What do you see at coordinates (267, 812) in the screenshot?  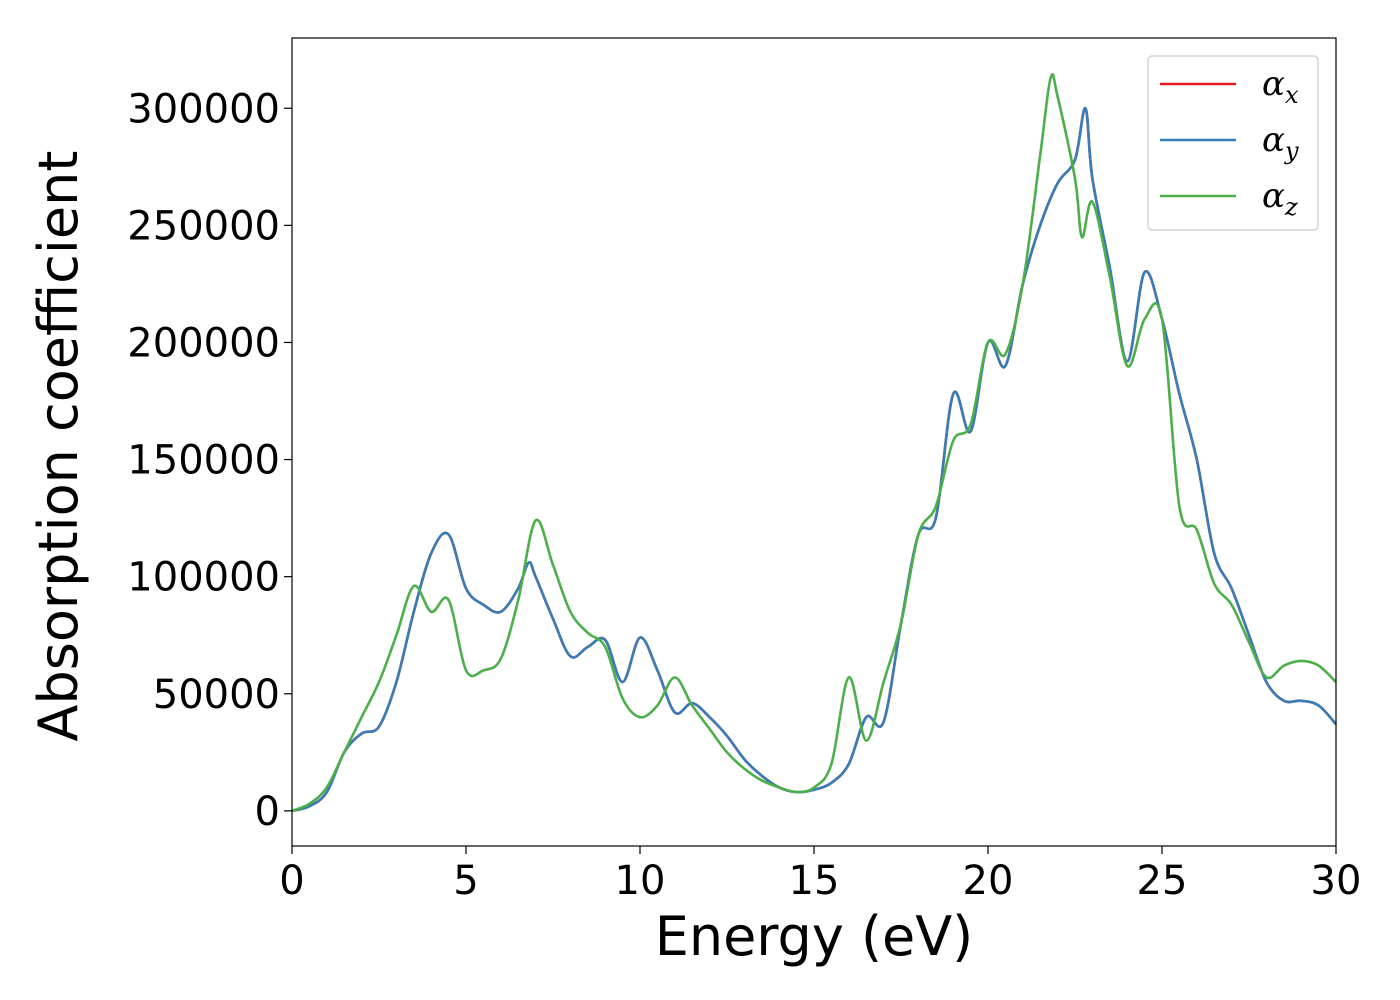 I see `y-tick-label: 0` at bounding box center [267, 812].